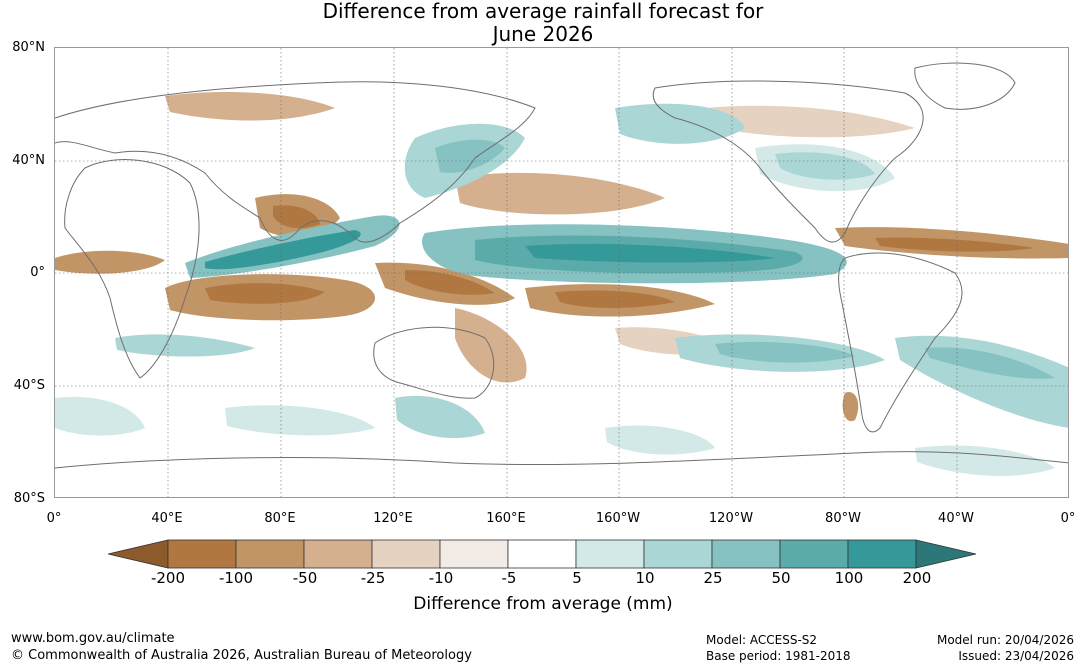 The width and height of the screenshot is (1085, 667). I want to click on colorbar, so click(542, 554).